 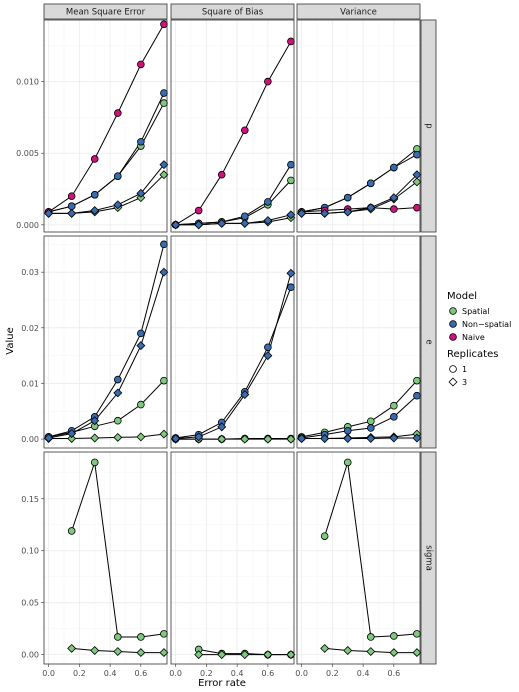 What do you see at coordinates (358, 13) in the screenshot?
I see `column-strip-label: Variance` at bounding box center [358, 13].